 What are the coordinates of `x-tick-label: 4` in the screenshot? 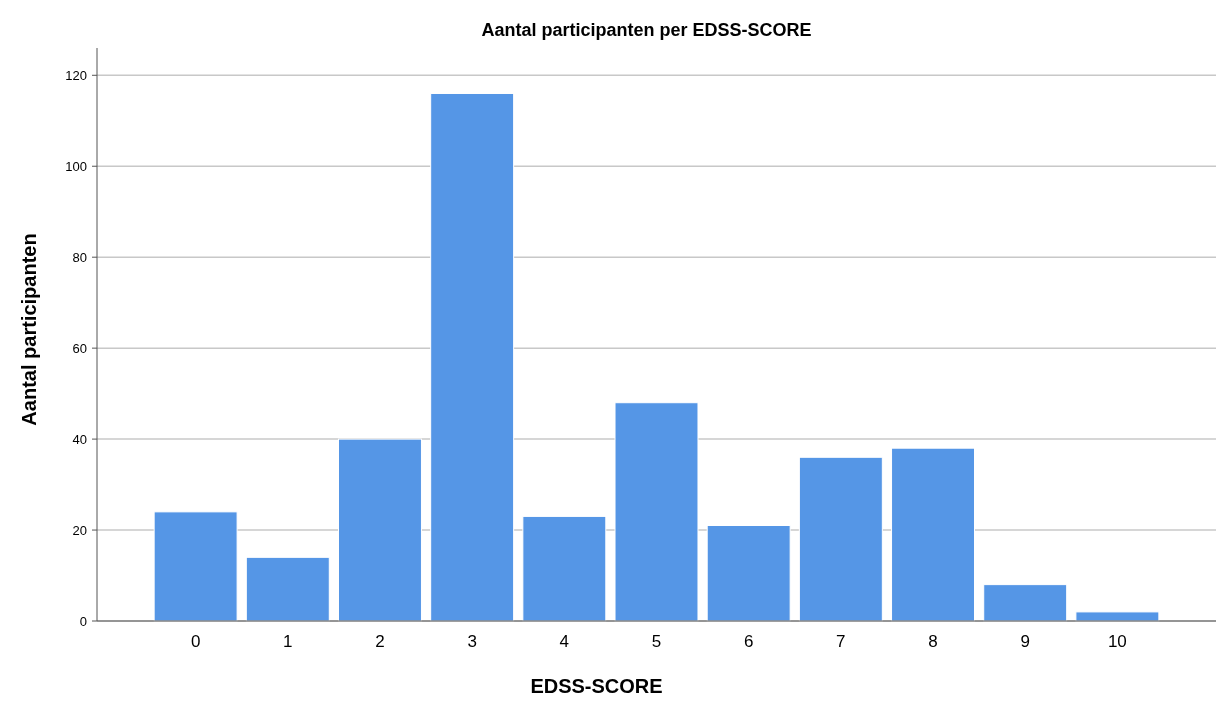 It's located at (564, 641).